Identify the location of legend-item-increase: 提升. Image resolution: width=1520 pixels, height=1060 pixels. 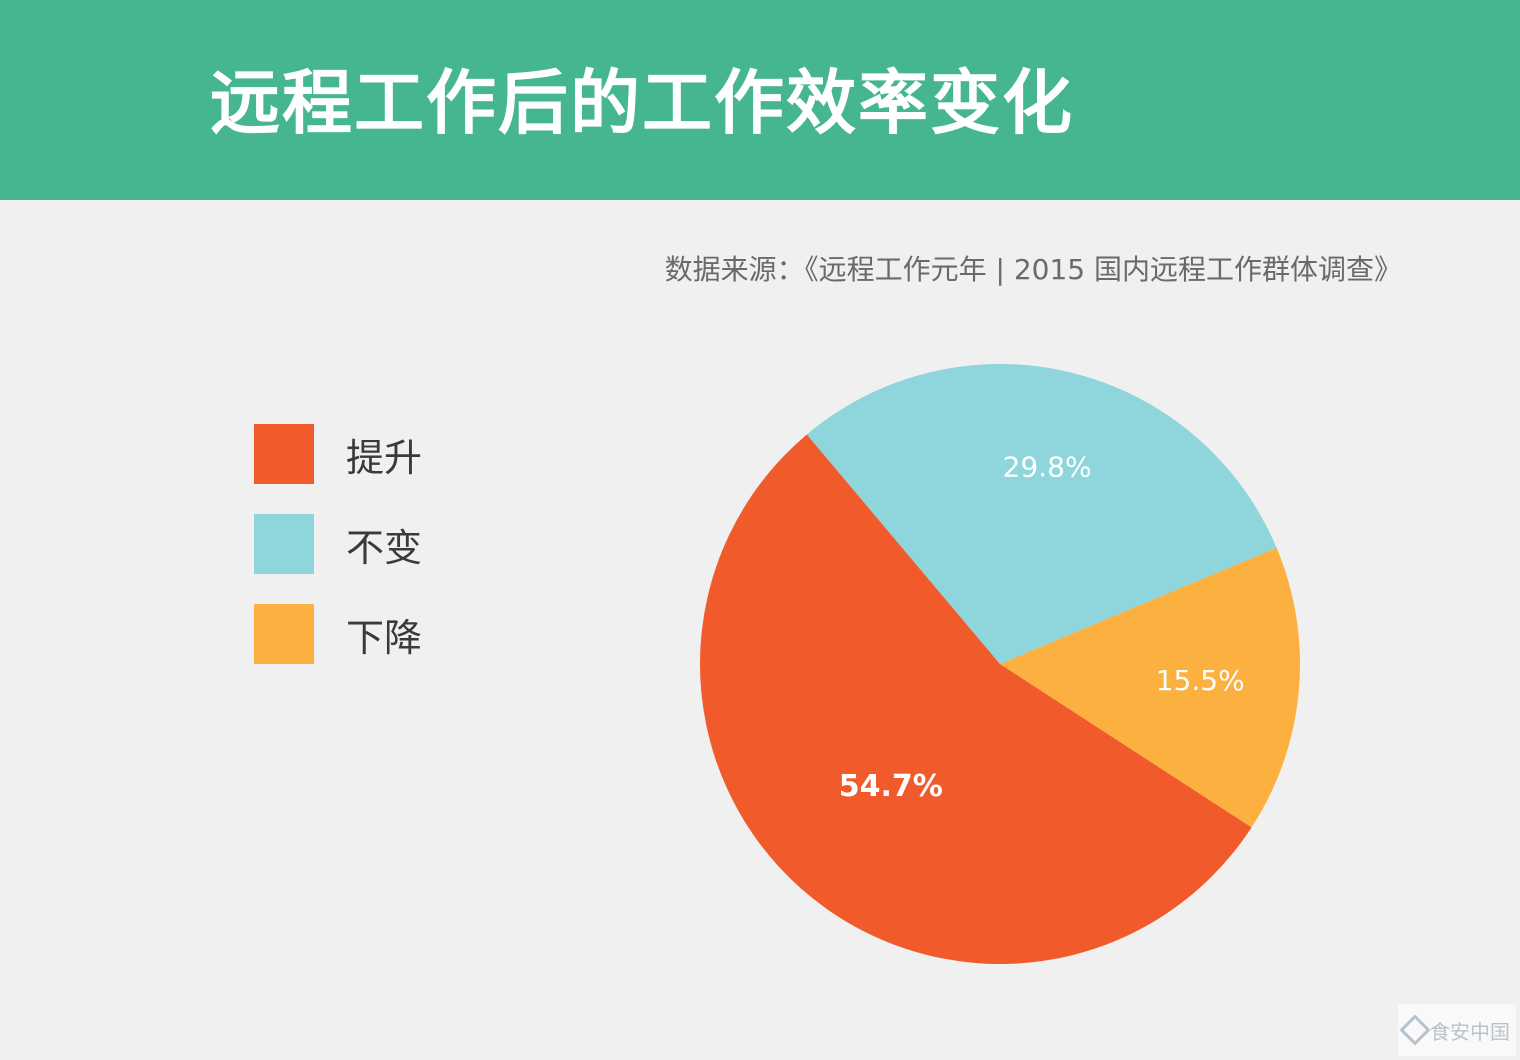
(338, 454).